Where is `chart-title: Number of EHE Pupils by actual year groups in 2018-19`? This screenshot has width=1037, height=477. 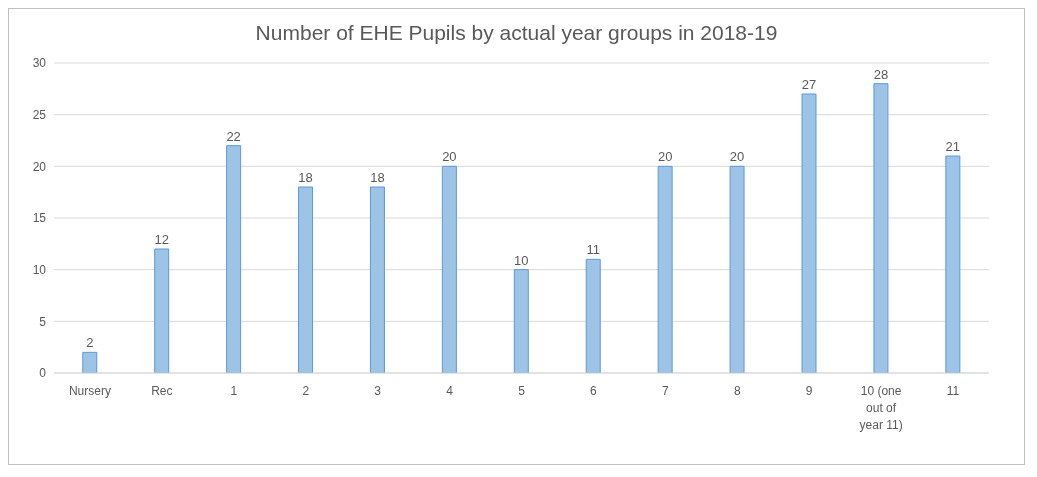 chart-title: Number of EHE Pupils by actual year groups in 2018-19 is located at coordinates (516, 33).